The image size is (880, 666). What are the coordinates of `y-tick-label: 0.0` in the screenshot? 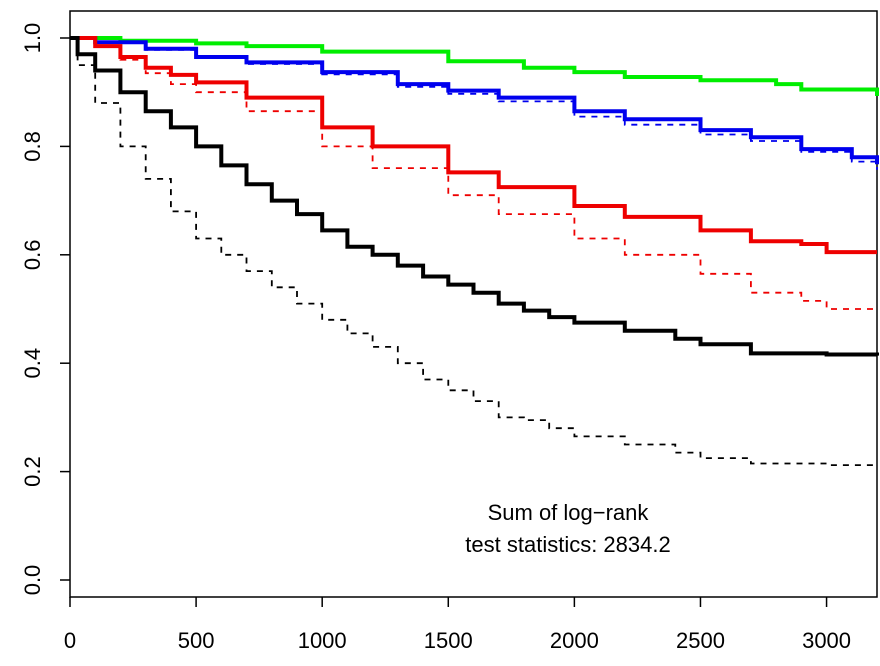 It's located at (32, 580).